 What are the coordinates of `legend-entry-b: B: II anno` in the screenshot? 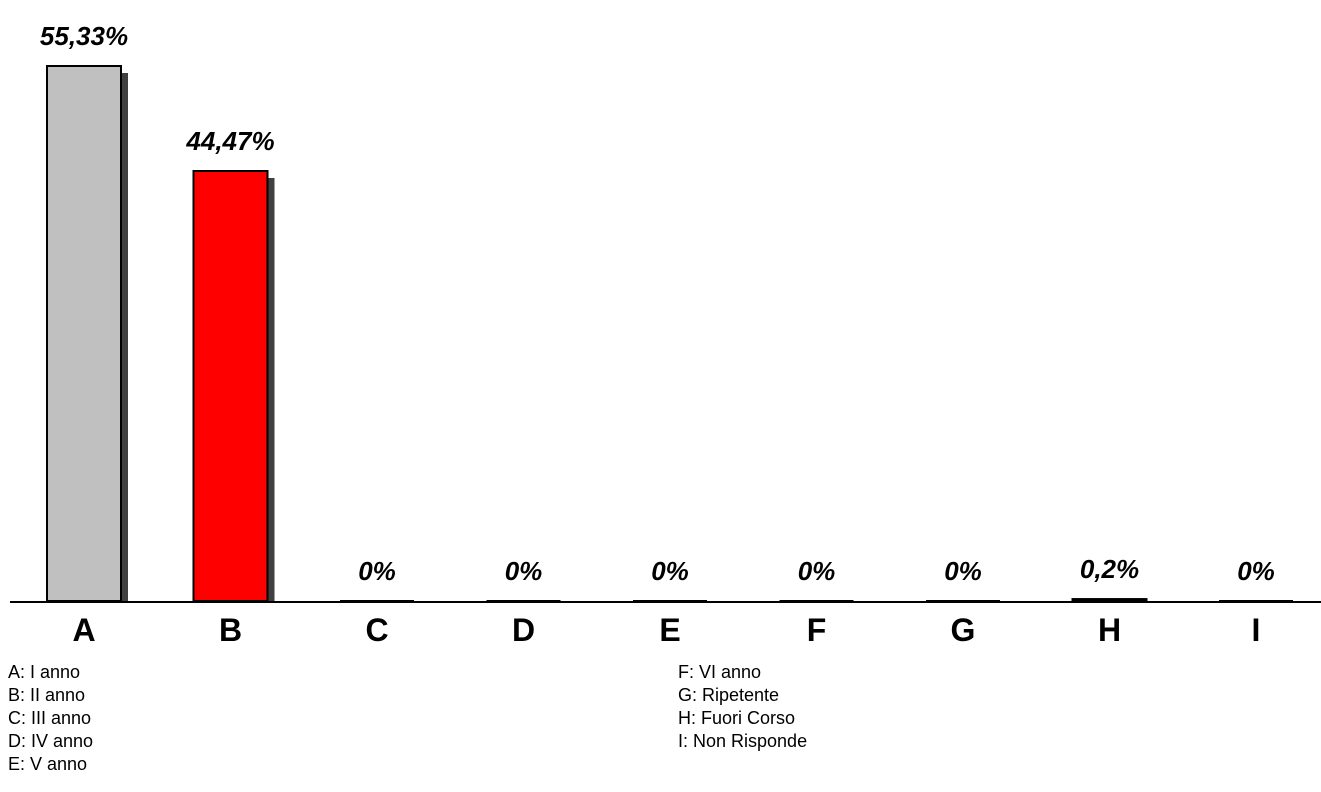 It's located at (47, 695).